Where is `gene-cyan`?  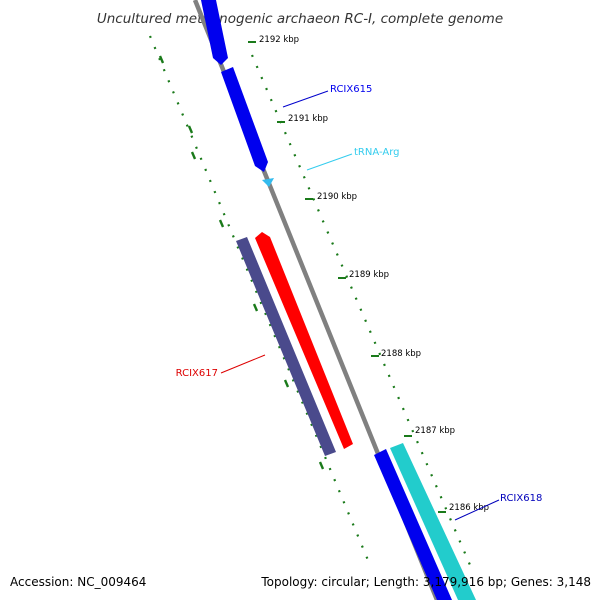 gene-cyan is located at coordinates (433, 521).